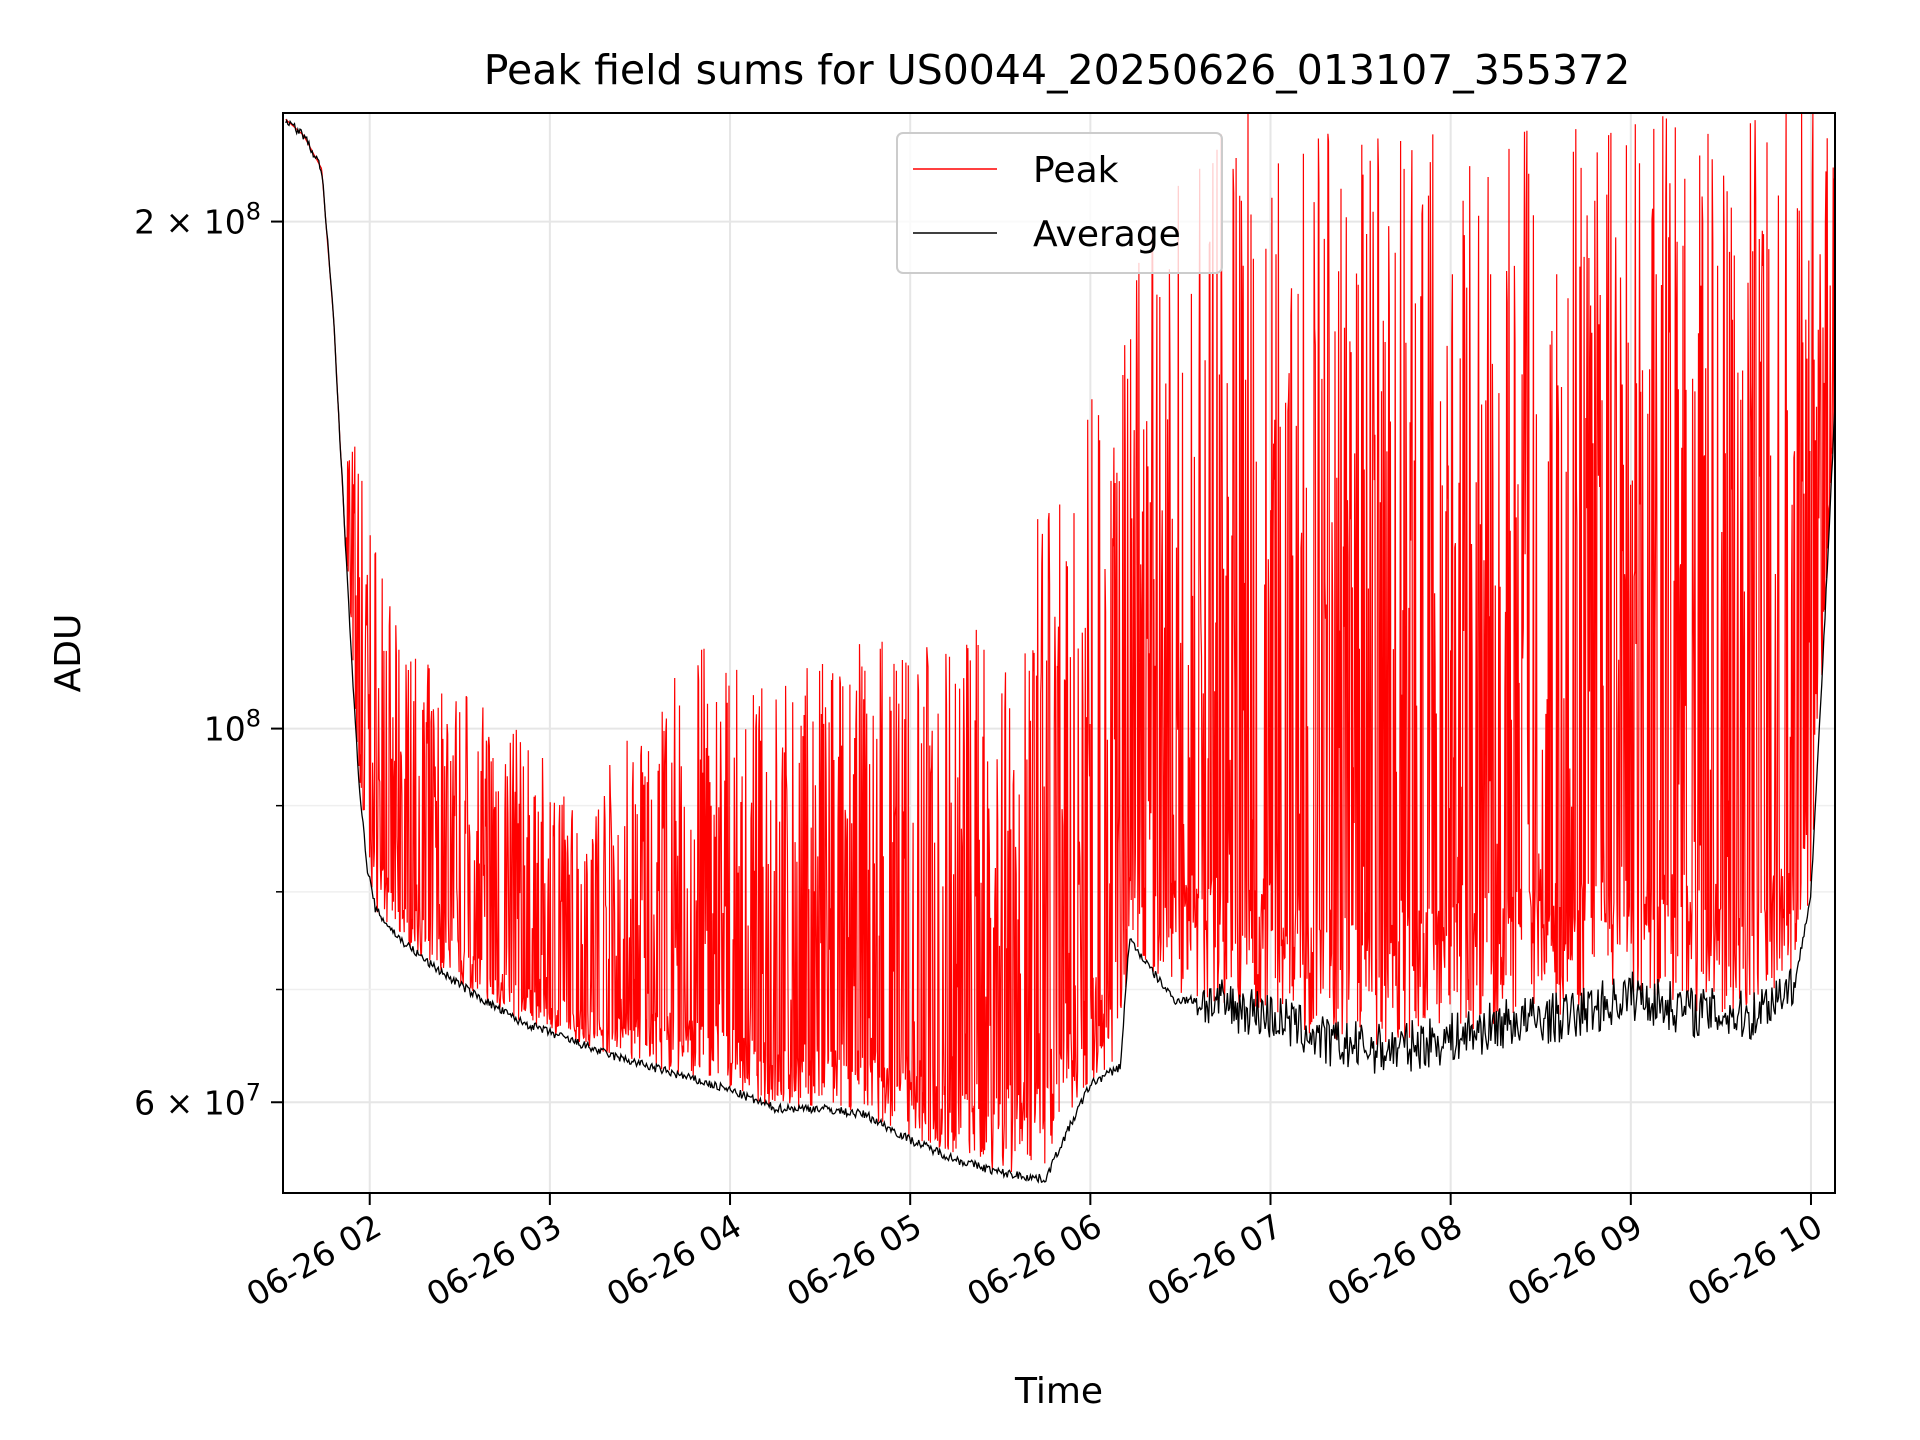 Image resolution: width=1920 pixels, height=1440 pixels. Describe the element at coordinates (1058, 1391) in the screenshot. I see `x-axis-label: Time` at that location.